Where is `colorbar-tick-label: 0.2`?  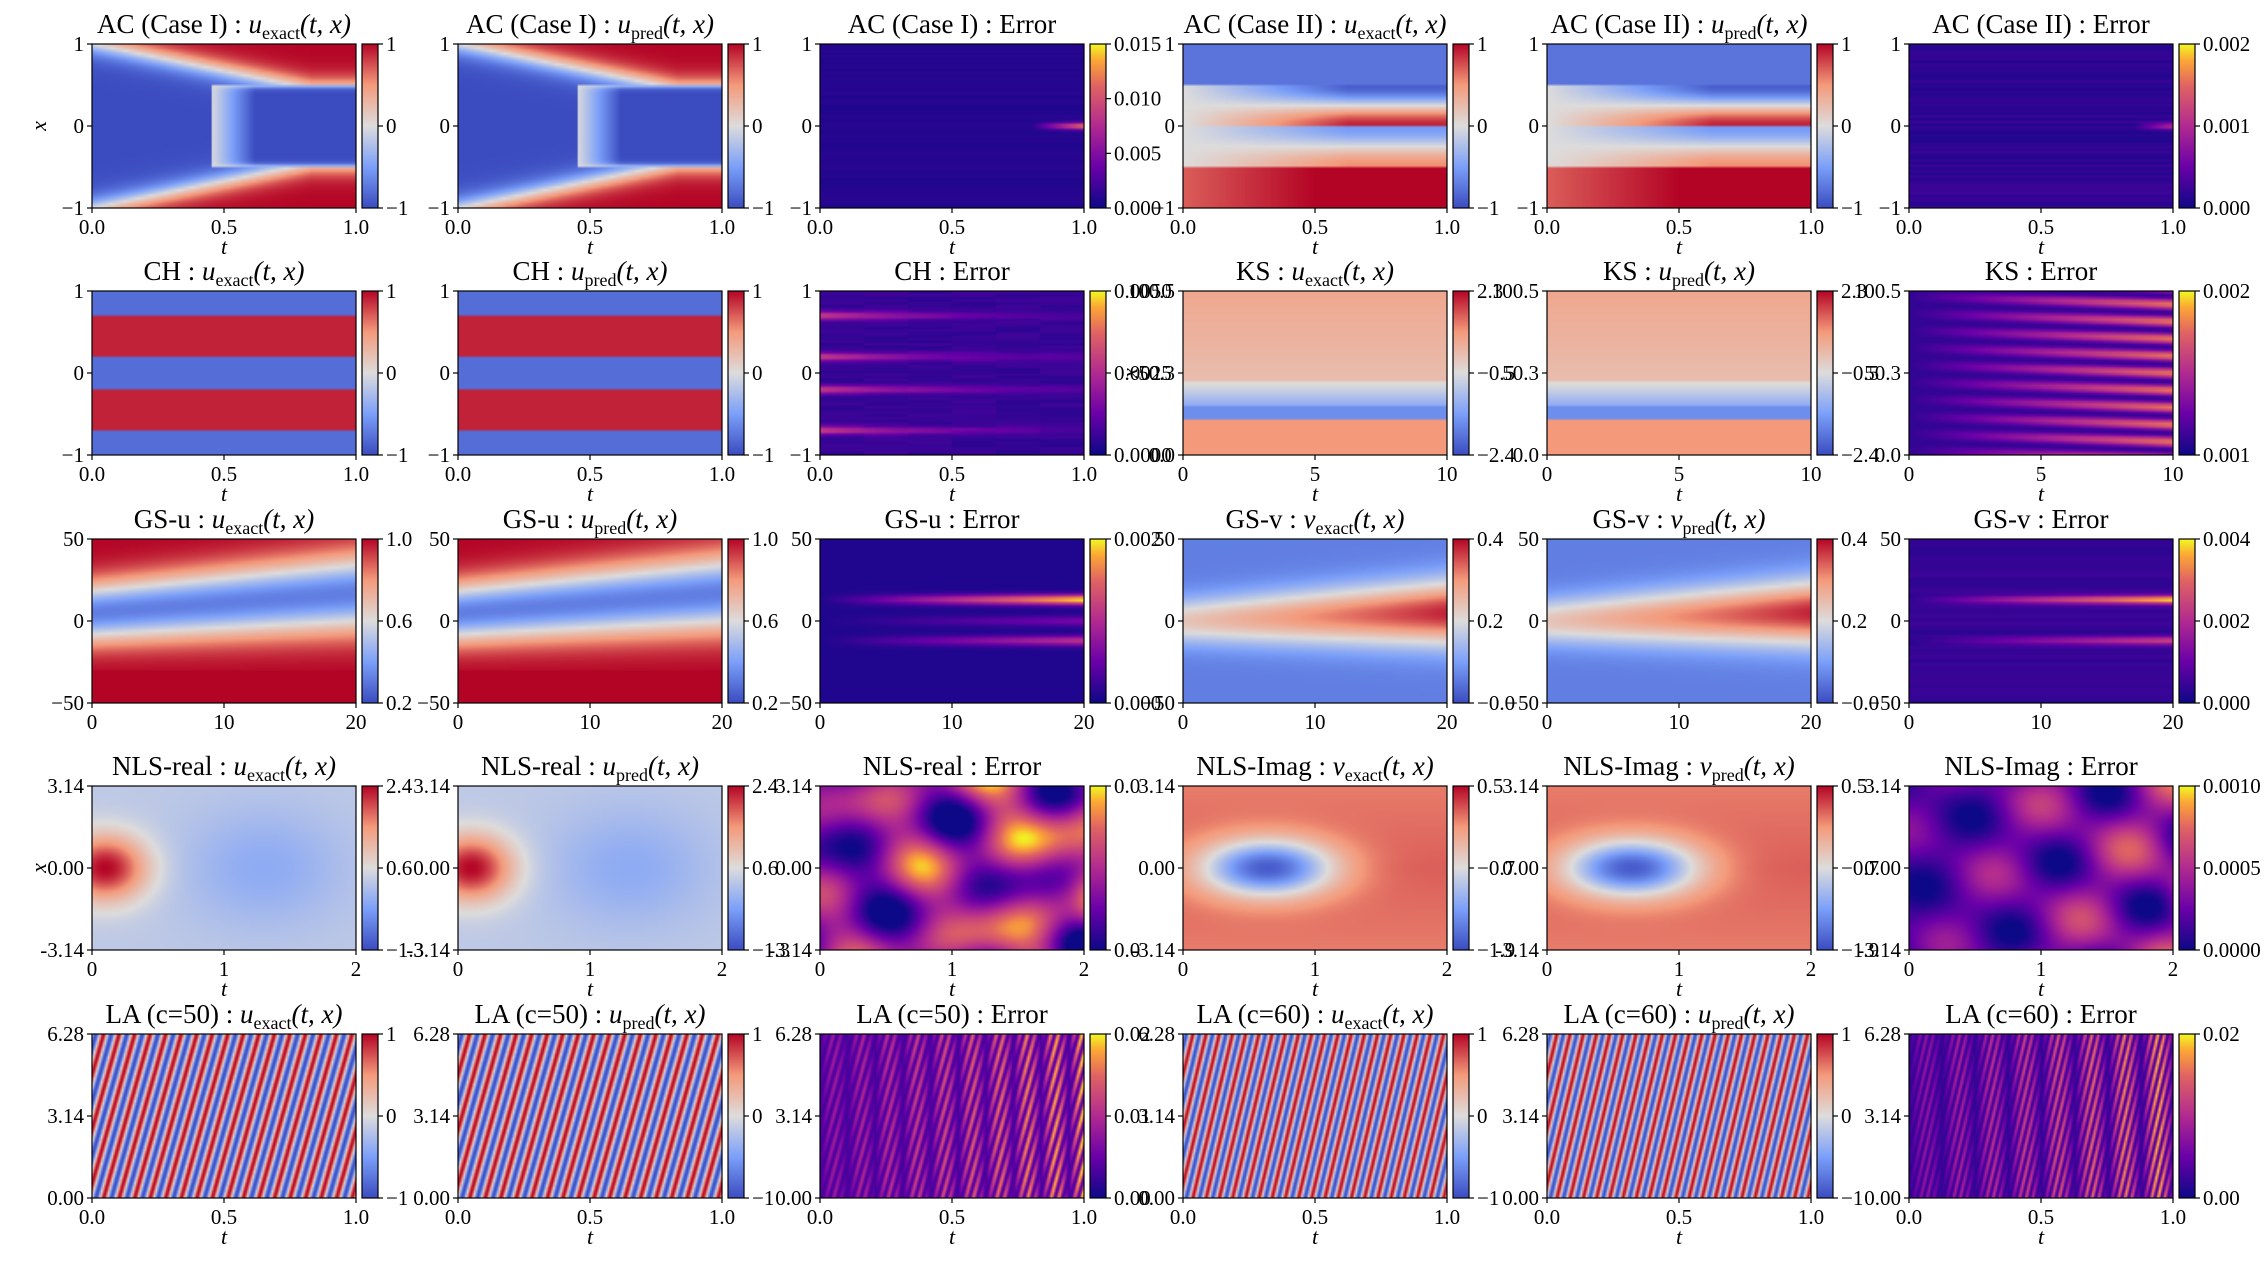 colorbar-tick-label: 0.2 is located at coordinates (1854, 621).